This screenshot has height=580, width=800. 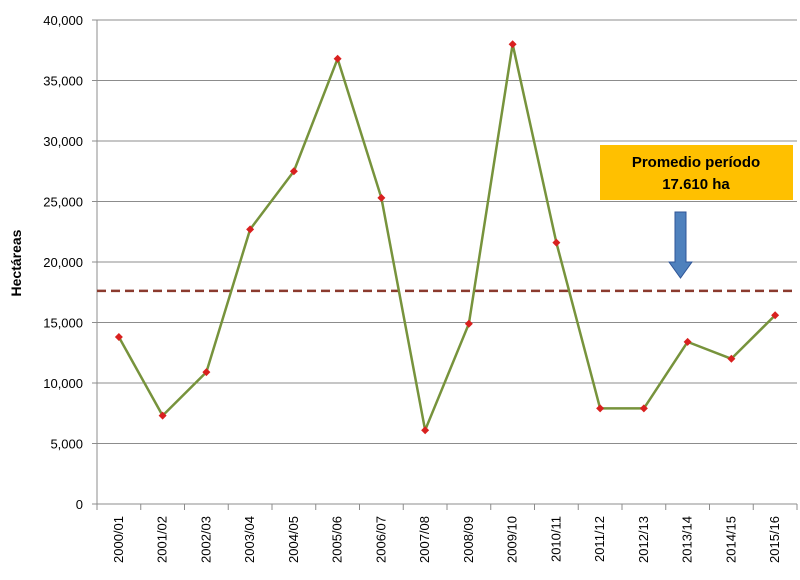 I want to click on y-tick-label: 5,000, so click(x=66, y=444).